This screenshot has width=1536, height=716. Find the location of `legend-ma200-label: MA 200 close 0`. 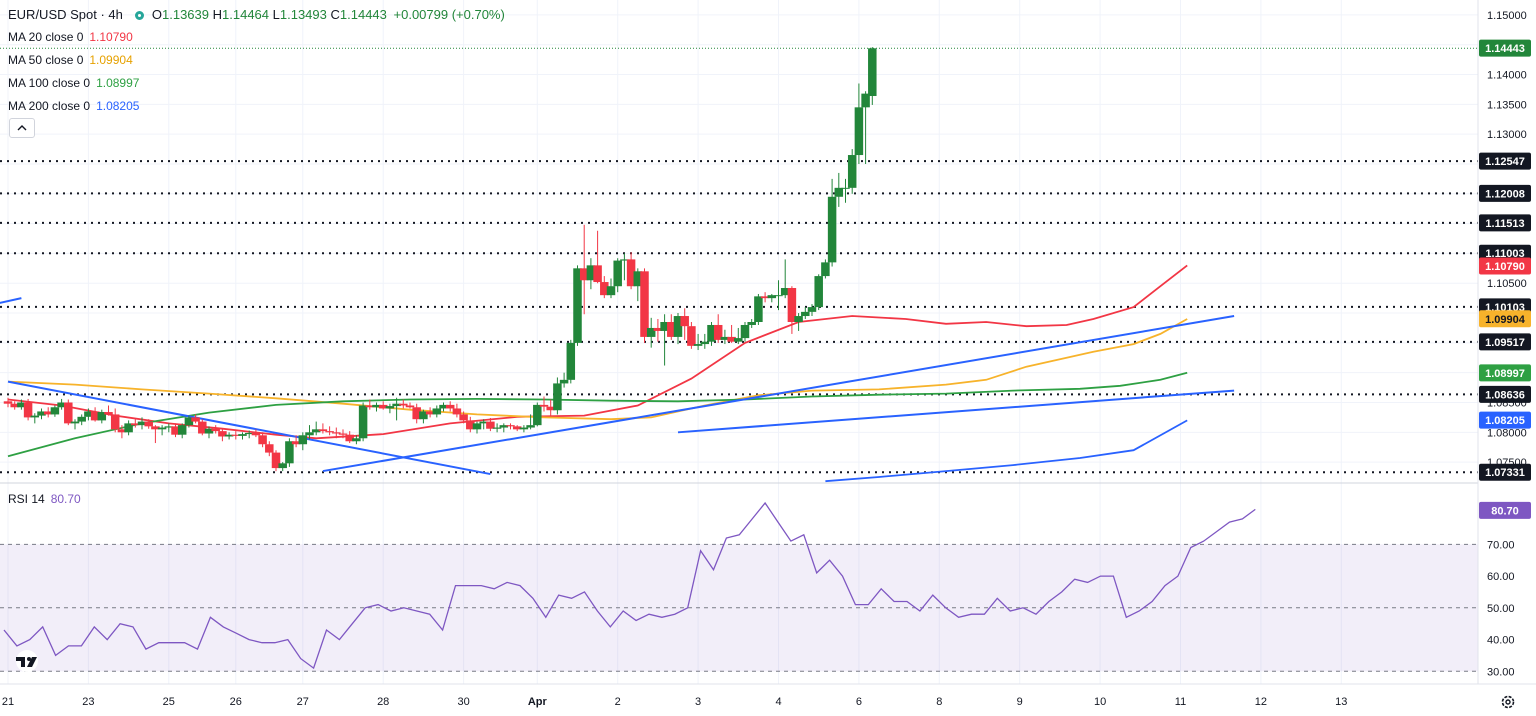

legend-ma200-label: MA 200 close 0 is located at coordinates (49, 106).